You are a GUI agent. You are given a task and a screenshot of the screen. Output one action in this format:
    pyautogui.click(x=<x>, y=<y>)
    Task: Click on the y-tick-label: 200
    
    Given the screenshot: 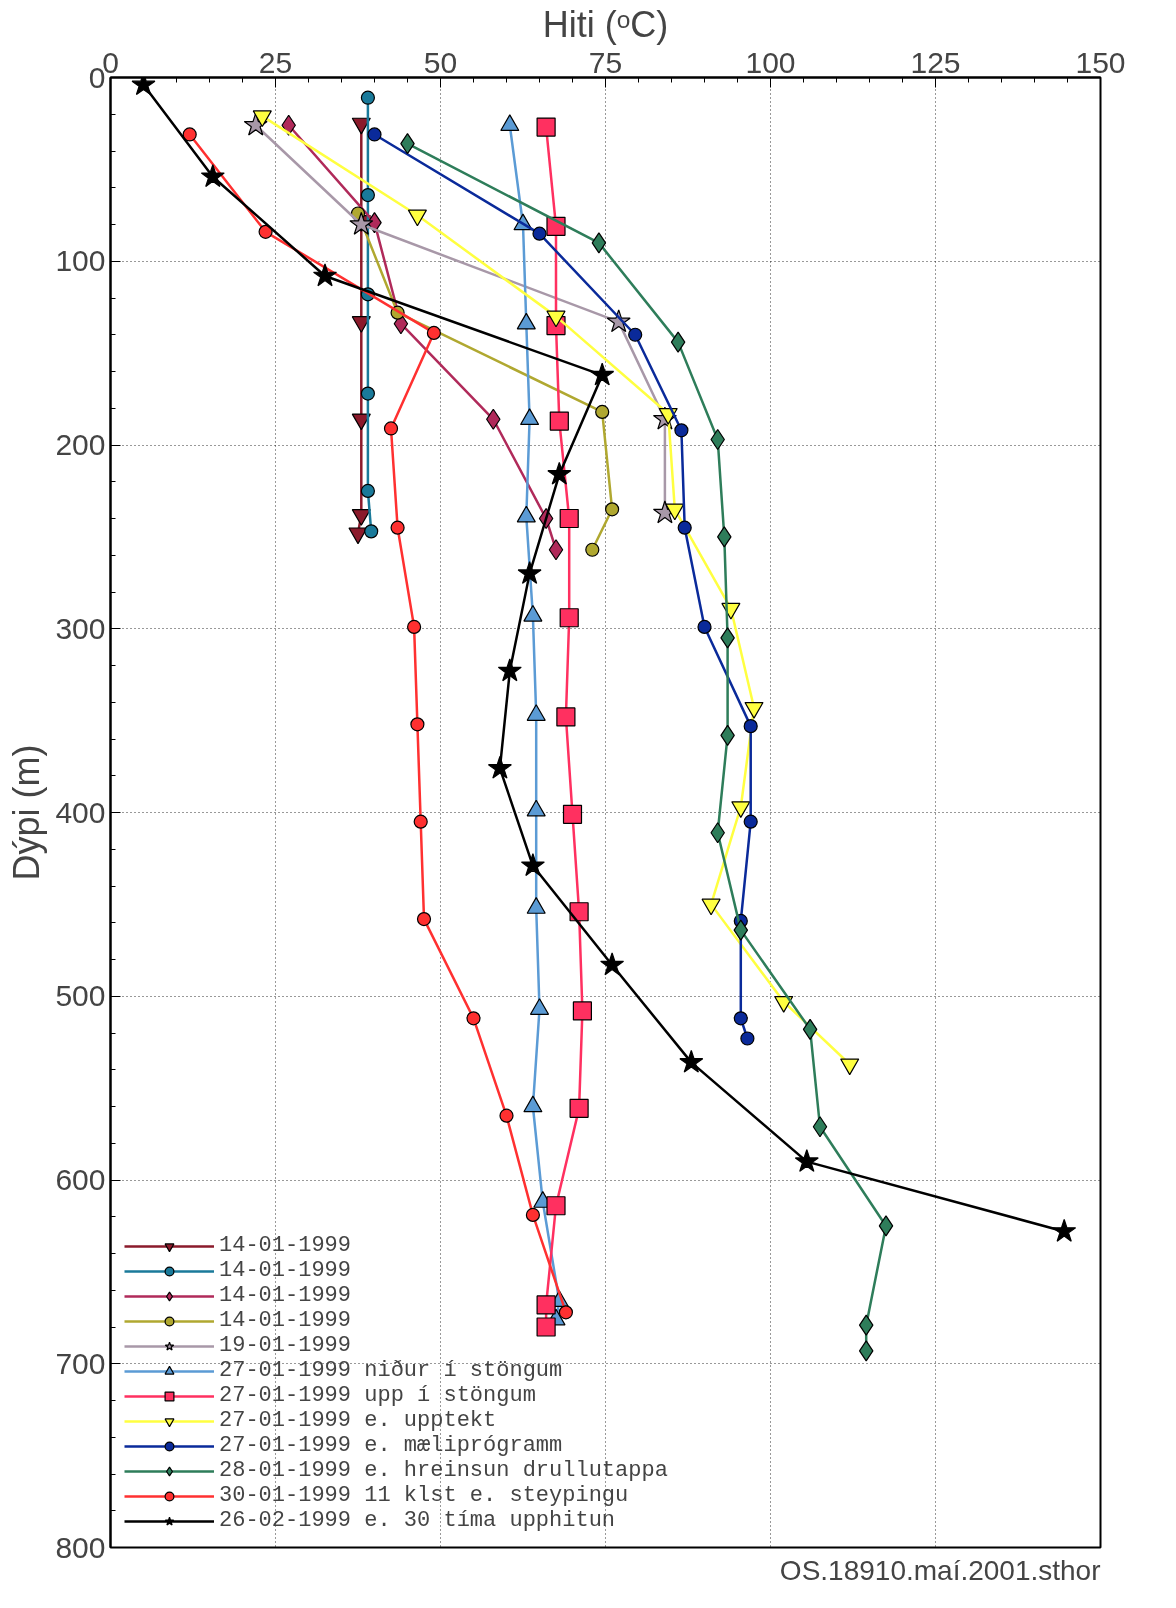 What is the action you would take?
    pyautogui.click(x=80, y=444)
    